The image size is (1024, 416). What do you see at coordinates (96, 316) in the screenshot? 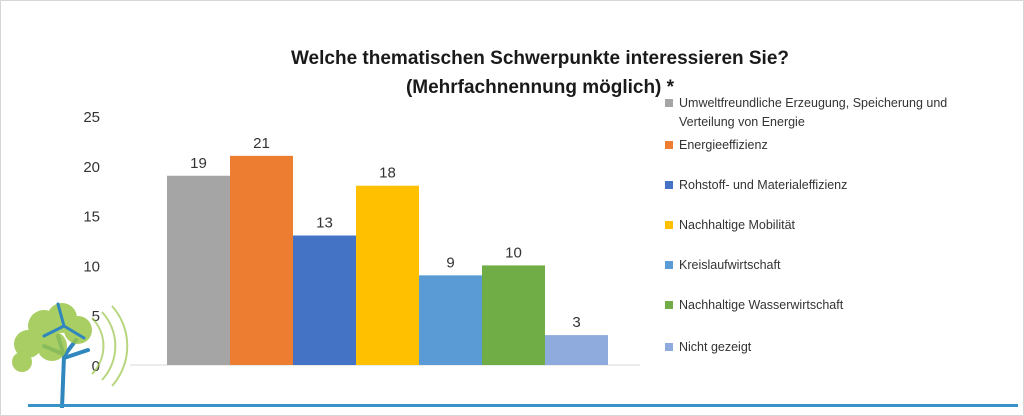
I see `y-tick-label: 5` at bounding box center [96, 316].